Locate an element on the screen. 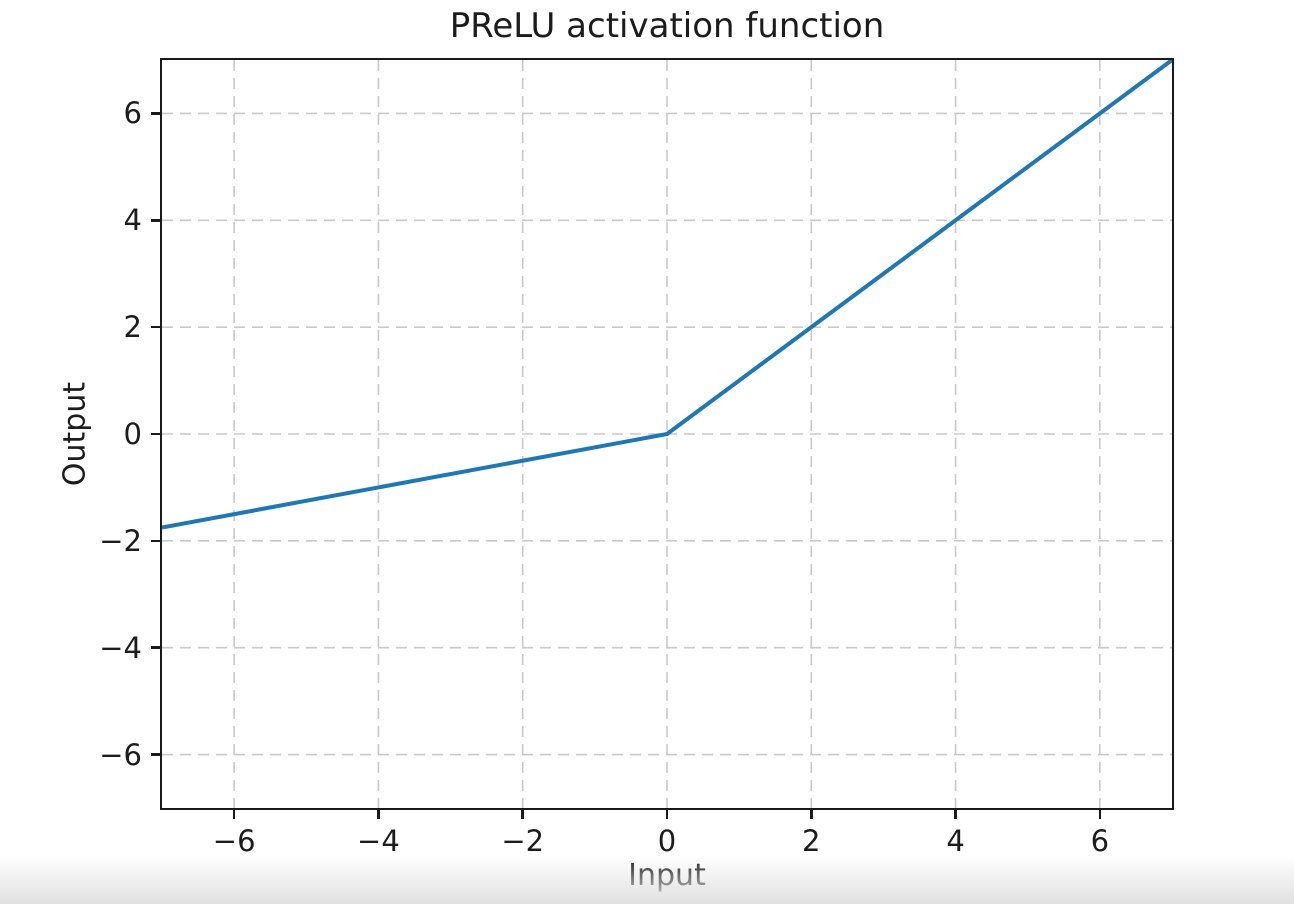  x-tick-label: −4 is located at coordinates (378, 841).